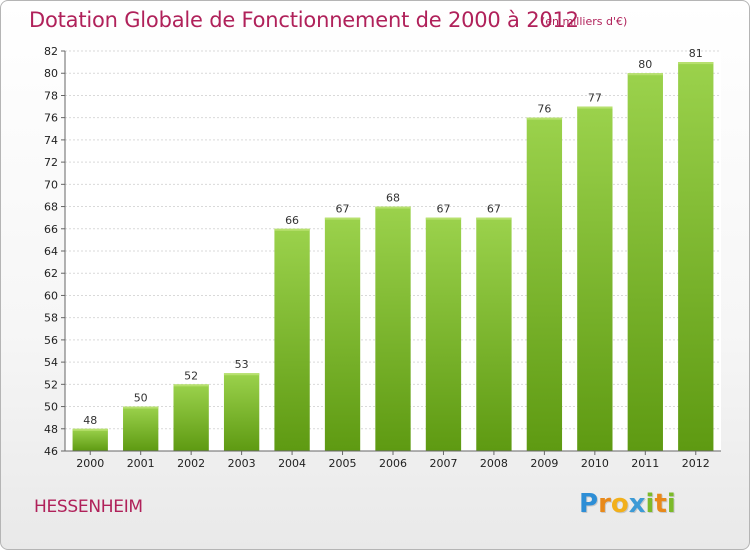 This screenshot has height=550, width=750. What do you see at coordinates (51, 207) in the screenshot?
I see `y-tick-label: 68` at bounding box center [51, 207].